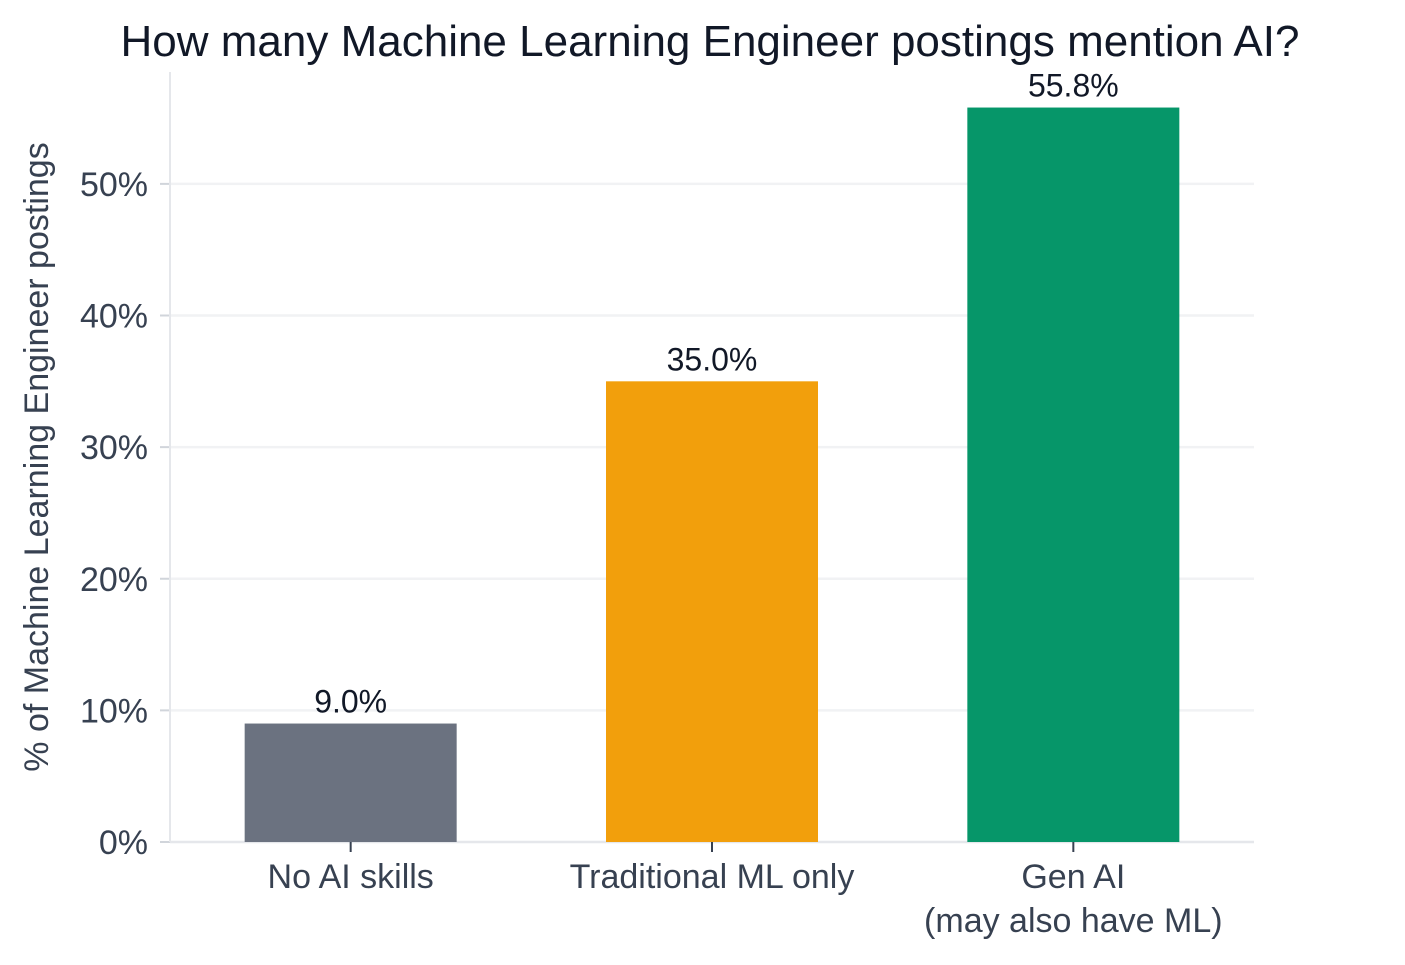 The height and width of the screenshot is (965, 1405). What do you see at coordinates (114, 185) in the screenshot?
I see `y-tick-label: 50%` at bounding box center [114, 185].